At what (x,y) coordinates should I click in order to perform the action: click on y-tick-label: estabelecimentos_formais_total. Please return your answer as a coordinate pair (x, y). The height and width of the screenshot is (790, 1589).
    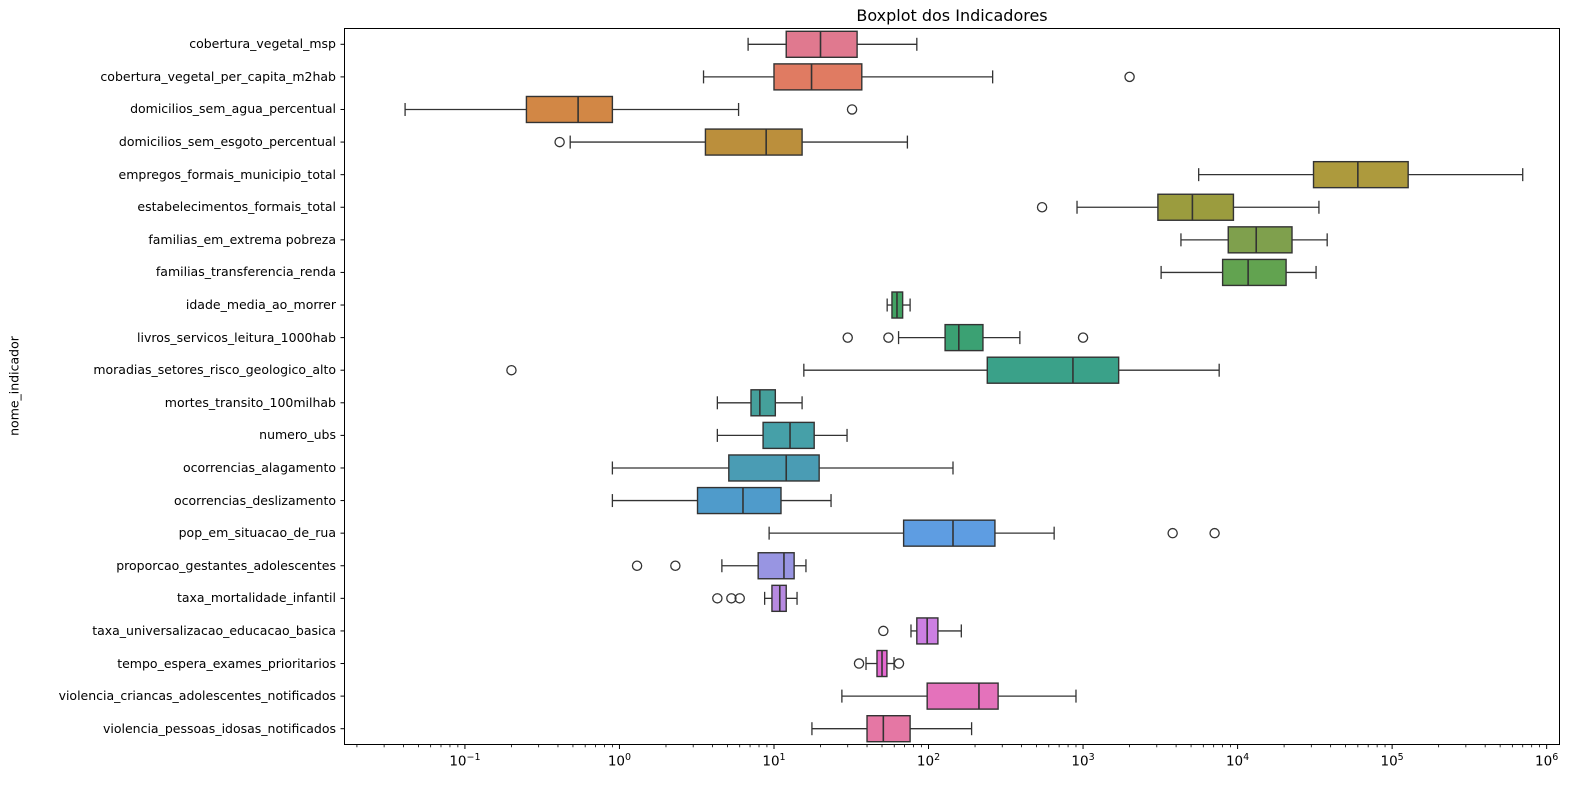
    Looking at the image, I should click on (236, 207).